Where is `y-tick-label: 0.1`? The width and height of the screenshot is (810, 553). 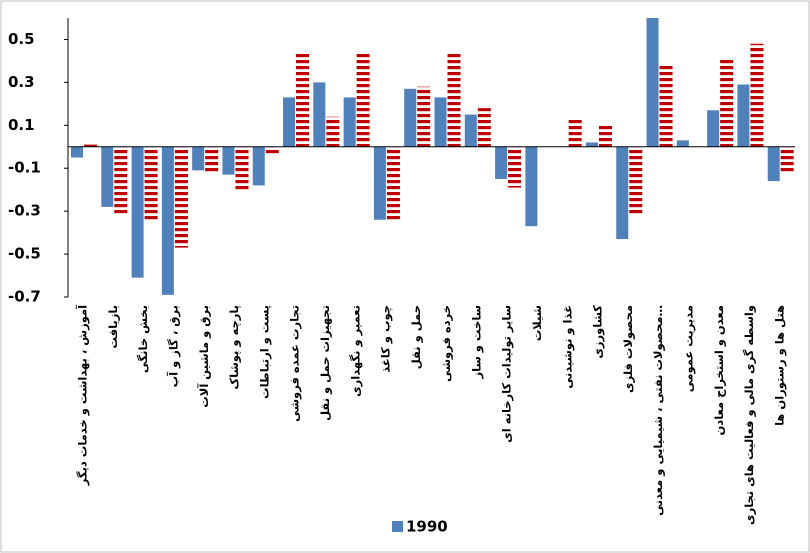 y-tick-label: 0.1 is located at coordinates (21, 125).